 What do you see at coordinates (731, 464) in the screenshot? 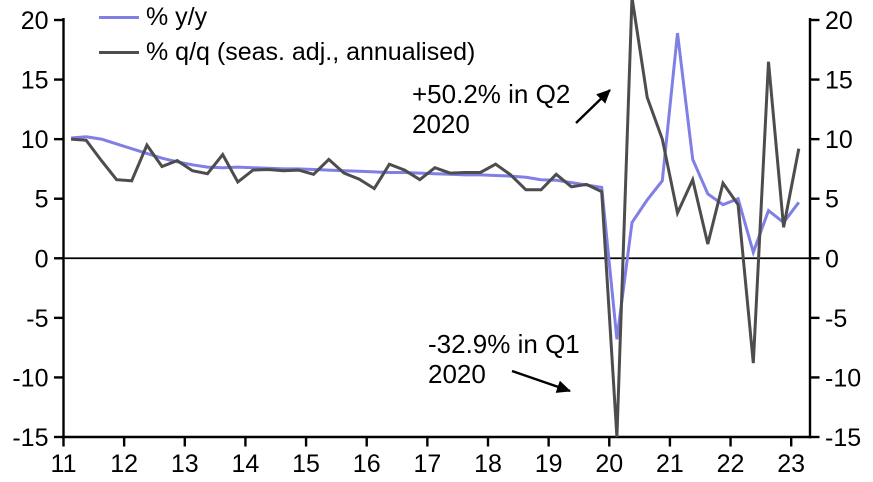
I see `x-tick-label: 22` at bounding box center [731, 464].